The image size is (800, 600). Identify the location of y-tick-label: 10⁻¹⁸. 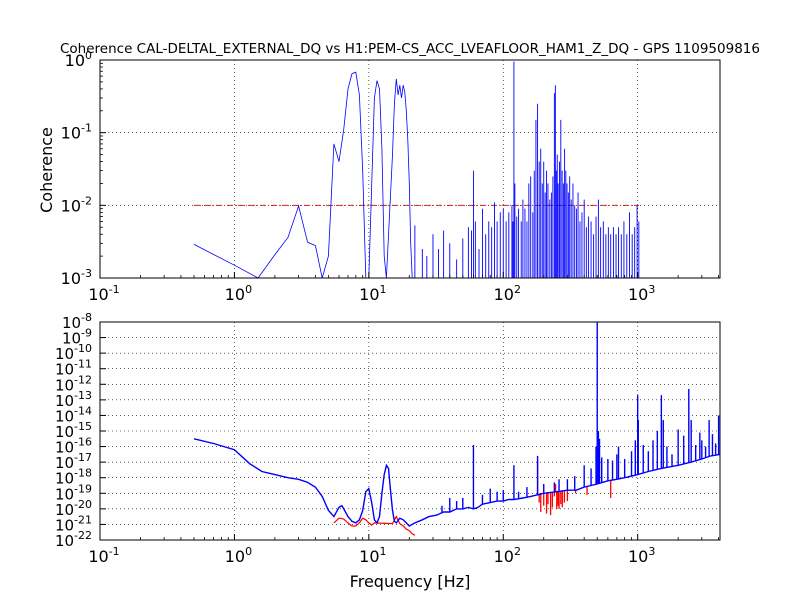
(73, 477).